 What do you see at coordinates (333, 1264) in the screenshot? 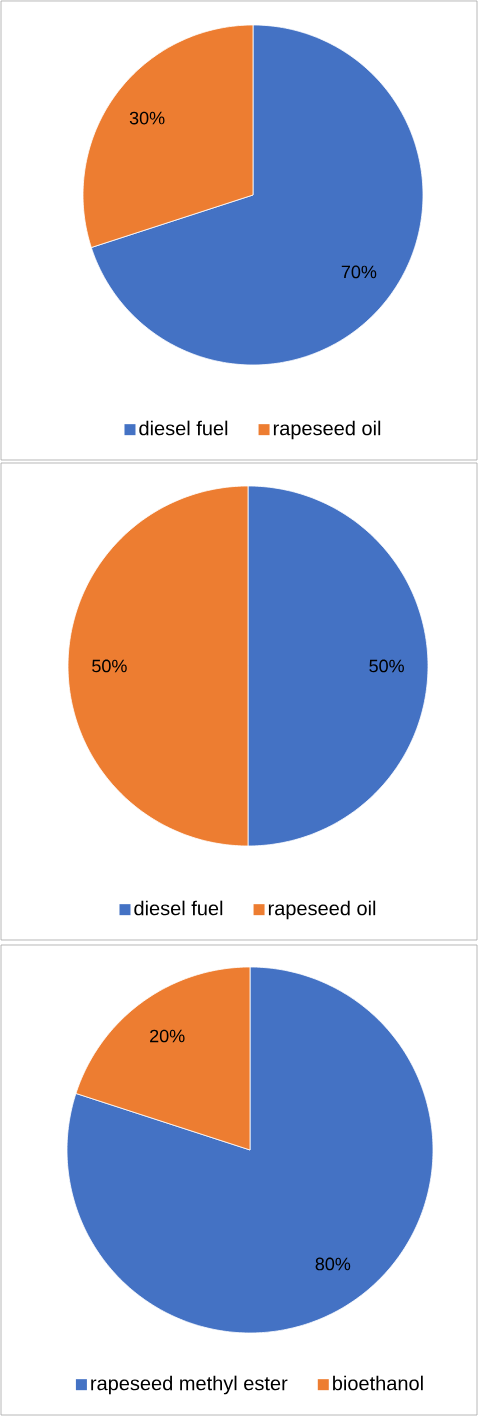
I see `data-label: 80%` at bounding box center [333, 1264].